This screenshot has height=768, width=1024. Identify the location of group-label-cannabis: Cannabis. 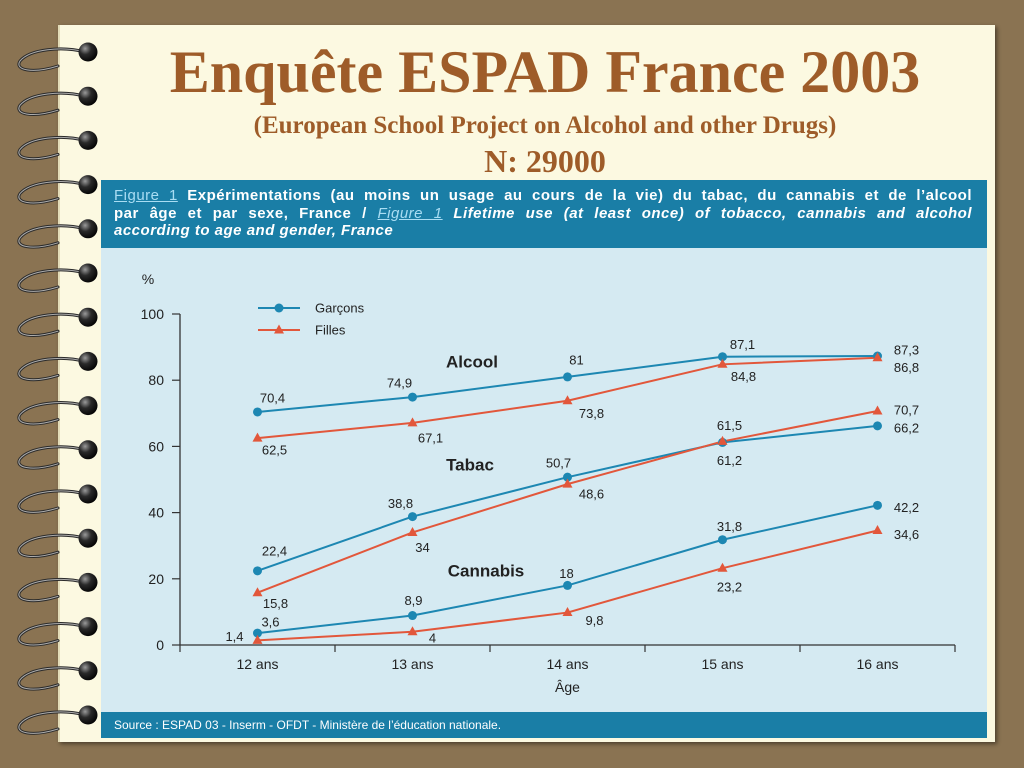
(486, 571).